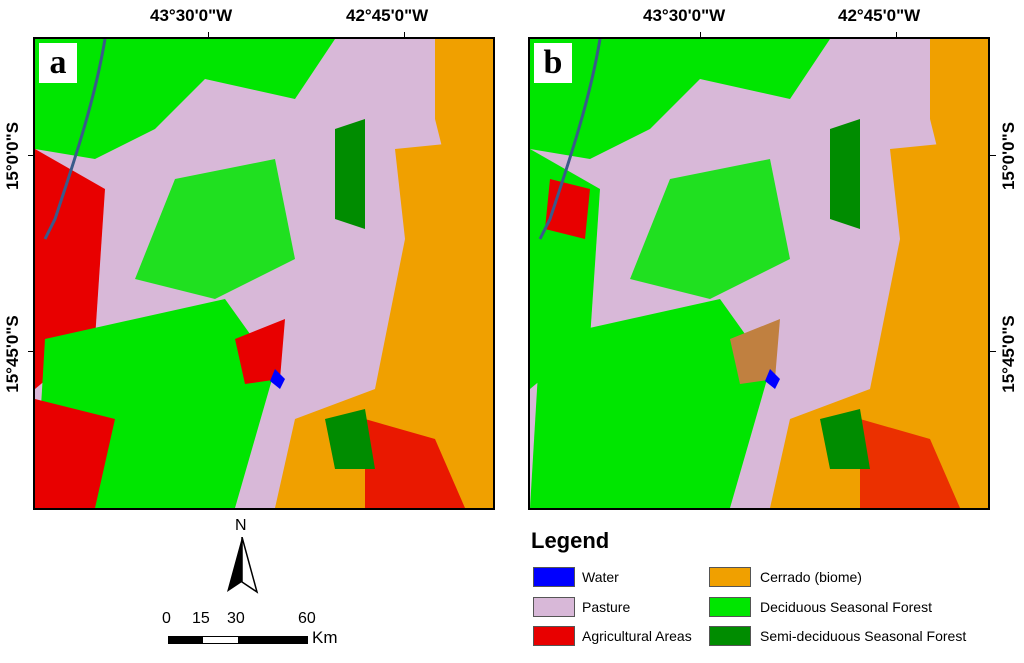 This screenshot has width=1024, height=663. What do you see at coordinates (1008, 156) in the screenshot?
I see `latitude-label-b1: 15°0'0"S` at bounding box center [1008, 156].